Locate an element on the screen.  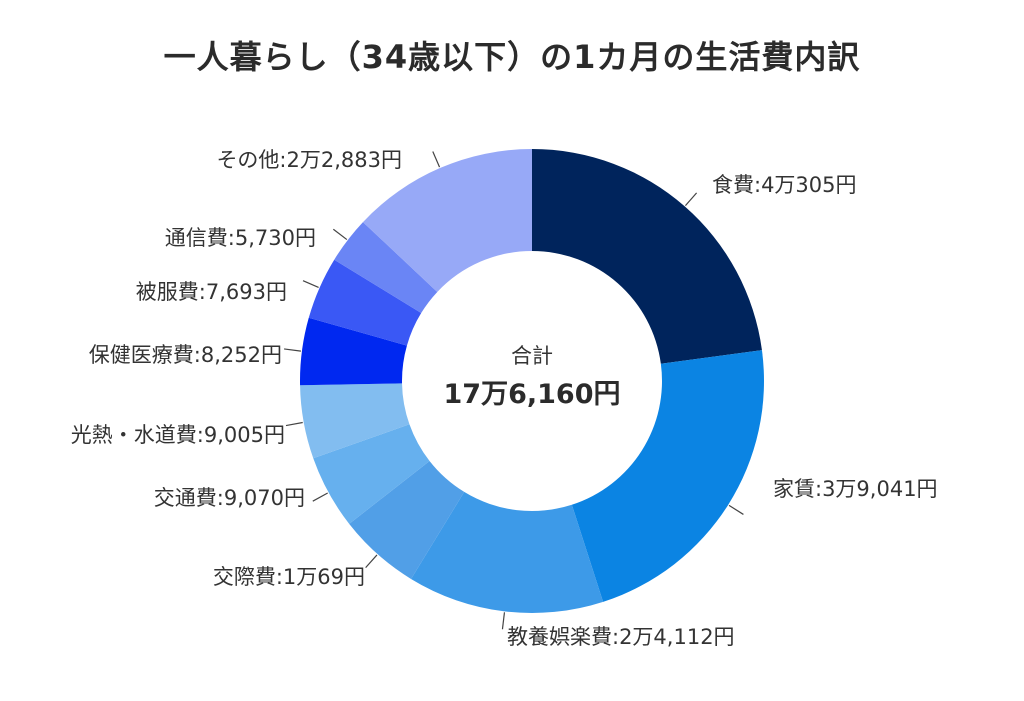
slice-label: その他:2万2,883円 is located at coordinates (309, 160).